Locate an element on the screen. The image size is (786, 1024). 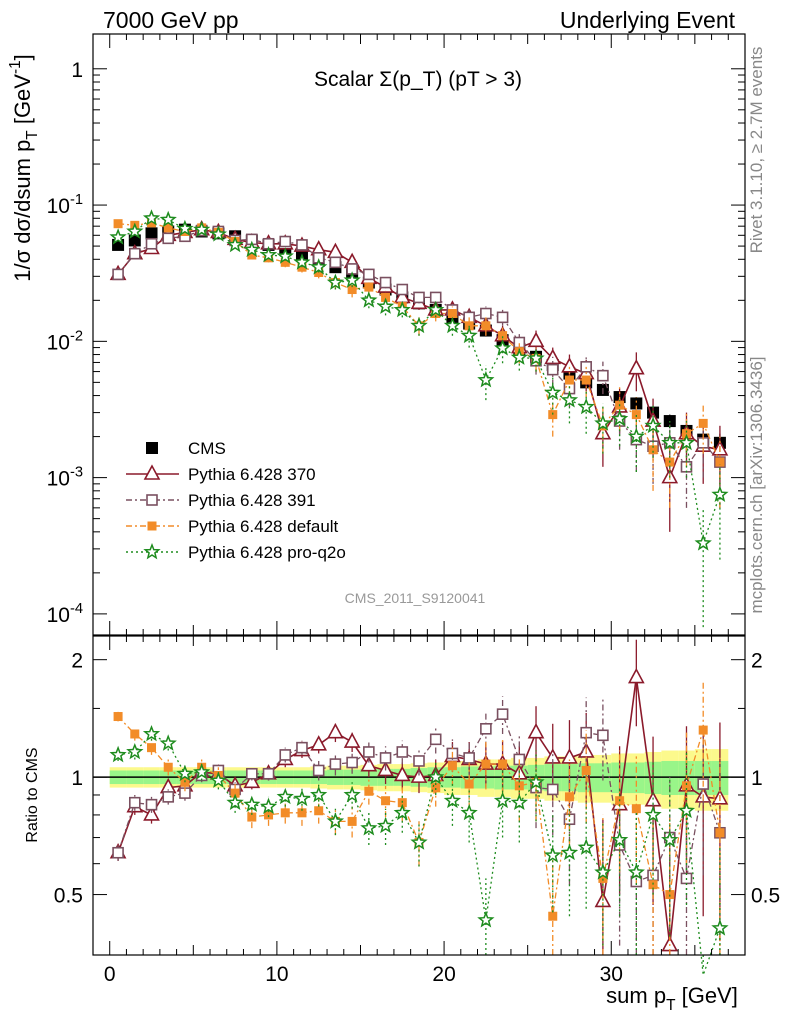
x-tick-label: 30 is located at coordinates (611, 974).